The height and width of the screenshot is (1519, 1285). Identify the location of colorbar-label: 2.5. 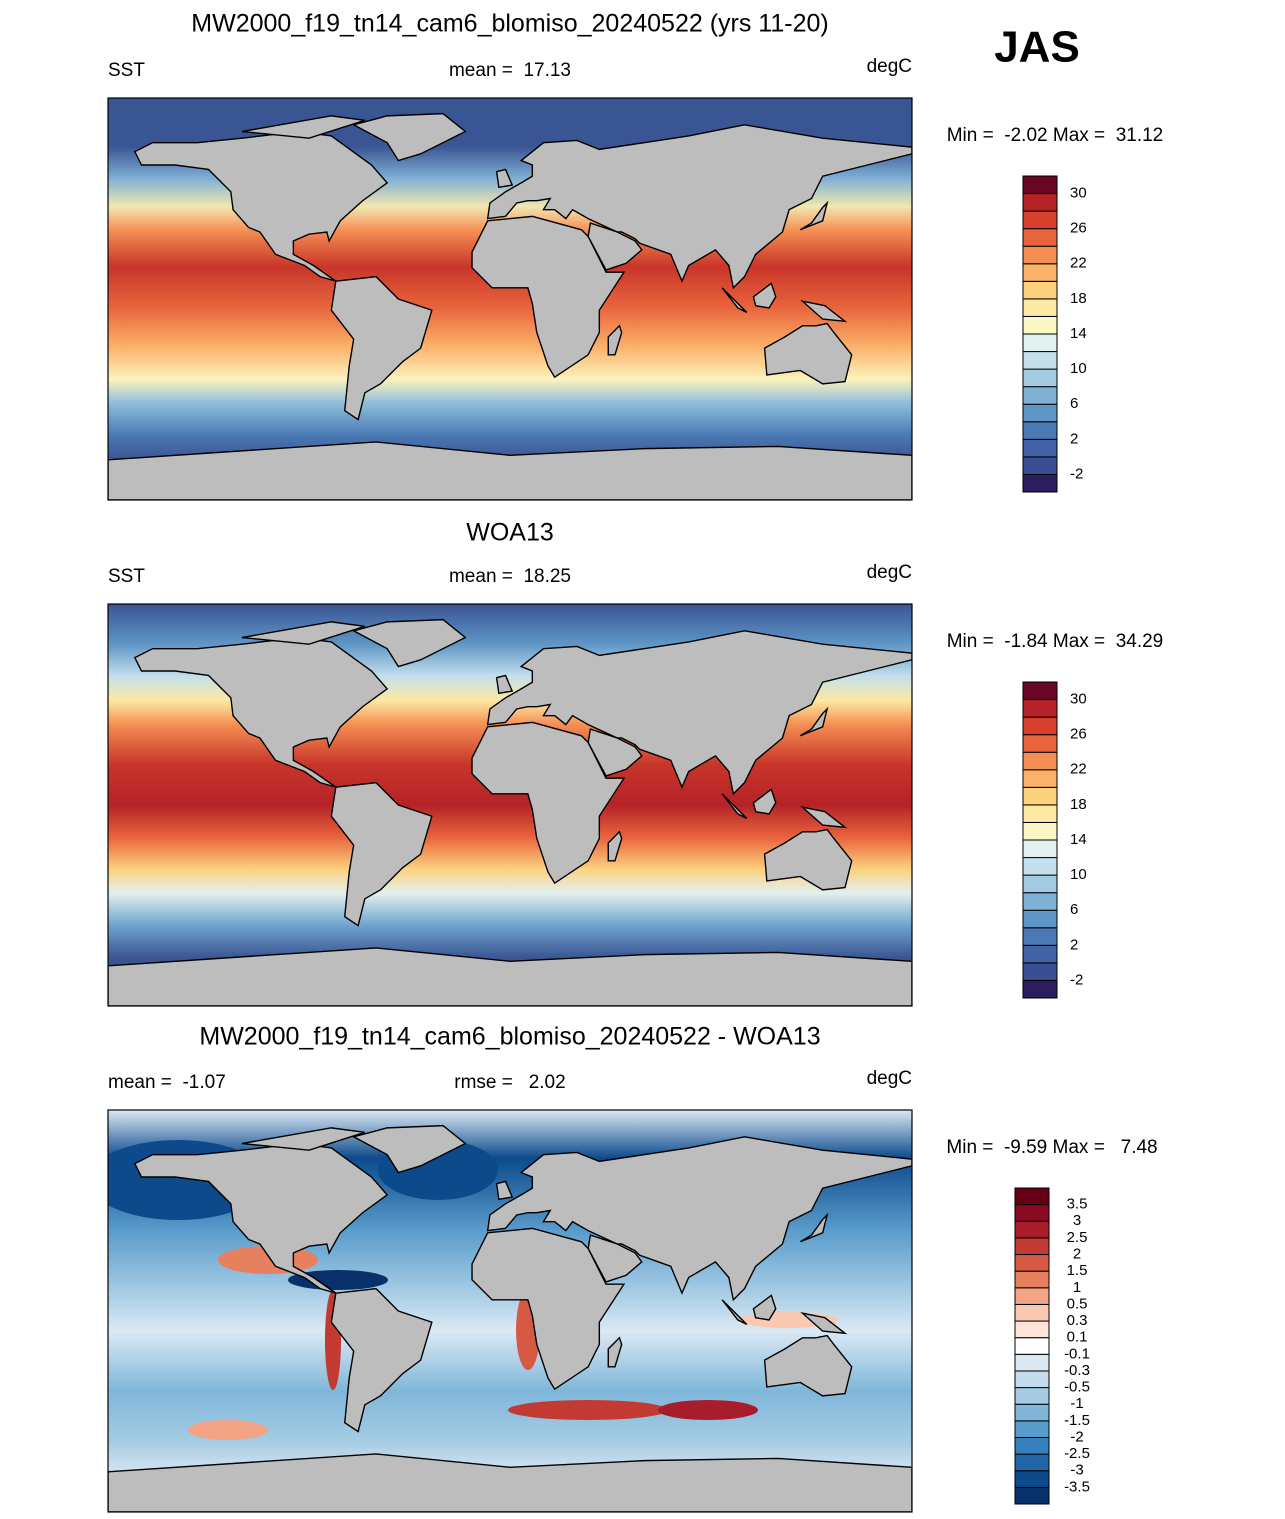
(1077, 1237).